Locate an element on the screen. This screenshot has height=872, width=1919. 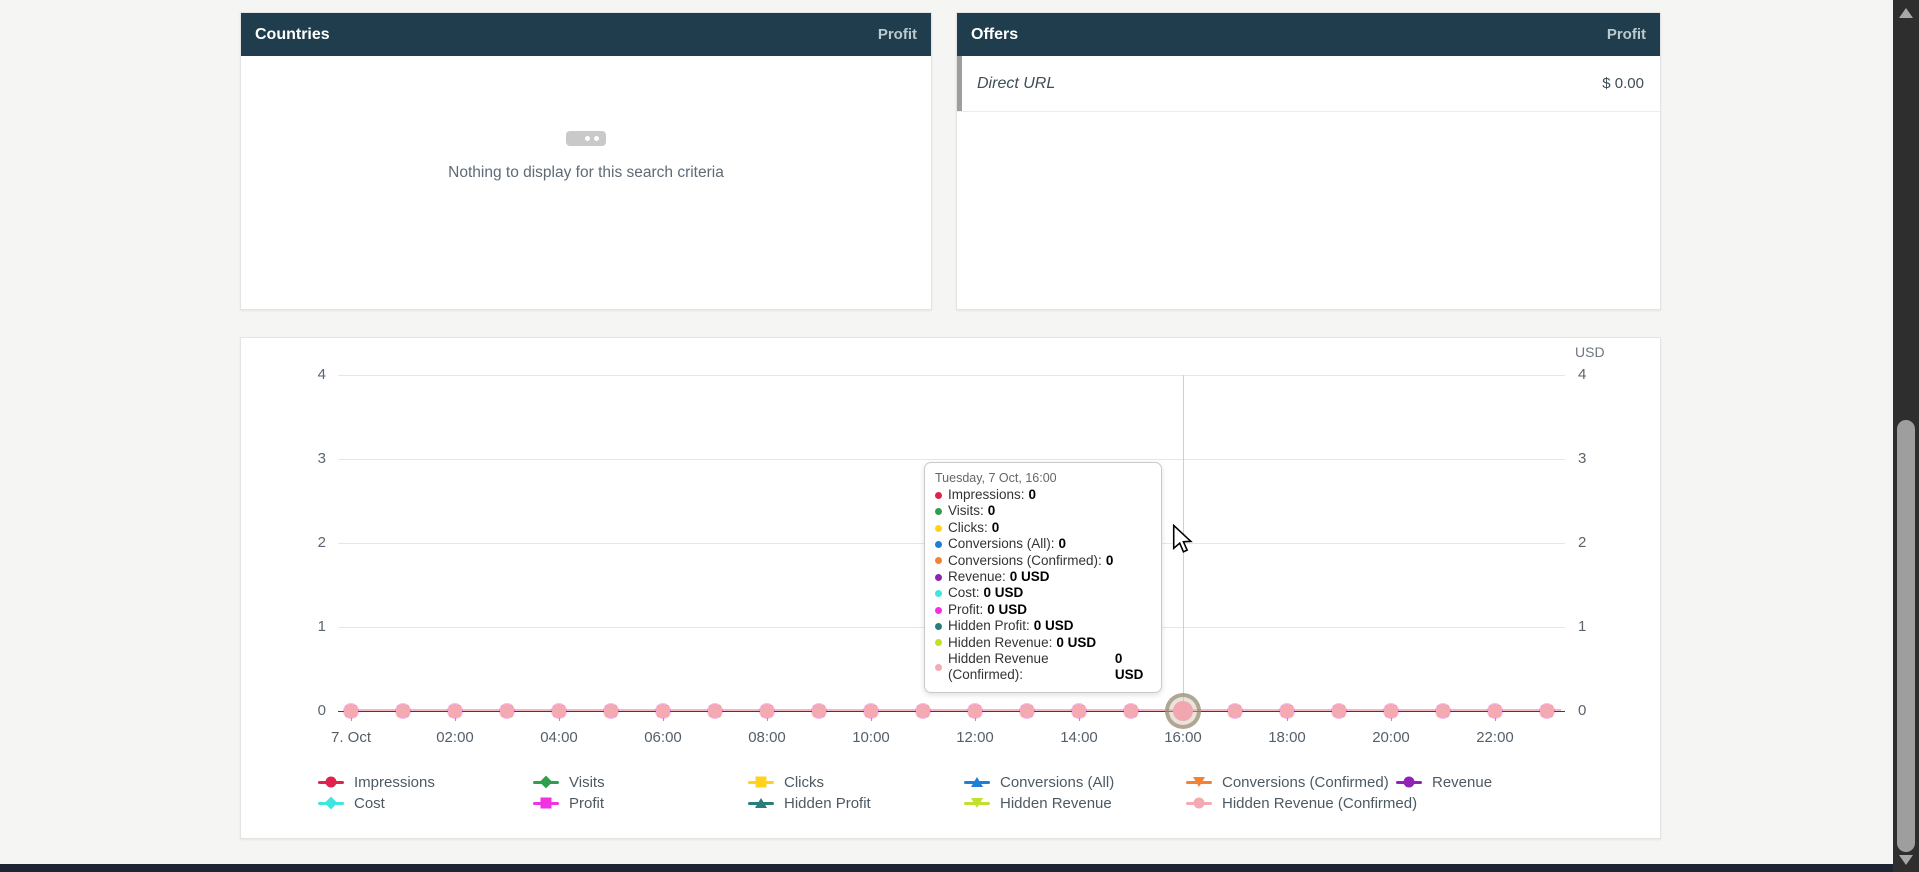
legend-label: Profit is located at coordinates (587, 803).